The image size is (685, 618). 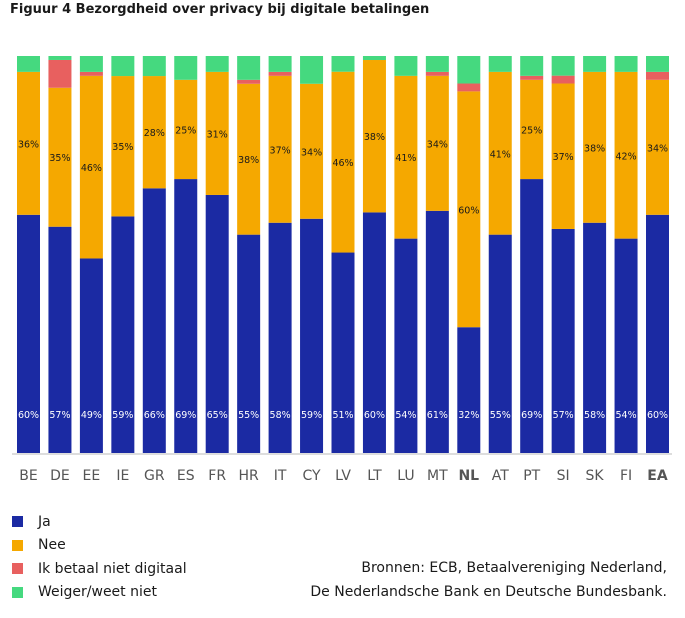 I want to click on legend-item-ja: Ja, so click(x=99, y=522).